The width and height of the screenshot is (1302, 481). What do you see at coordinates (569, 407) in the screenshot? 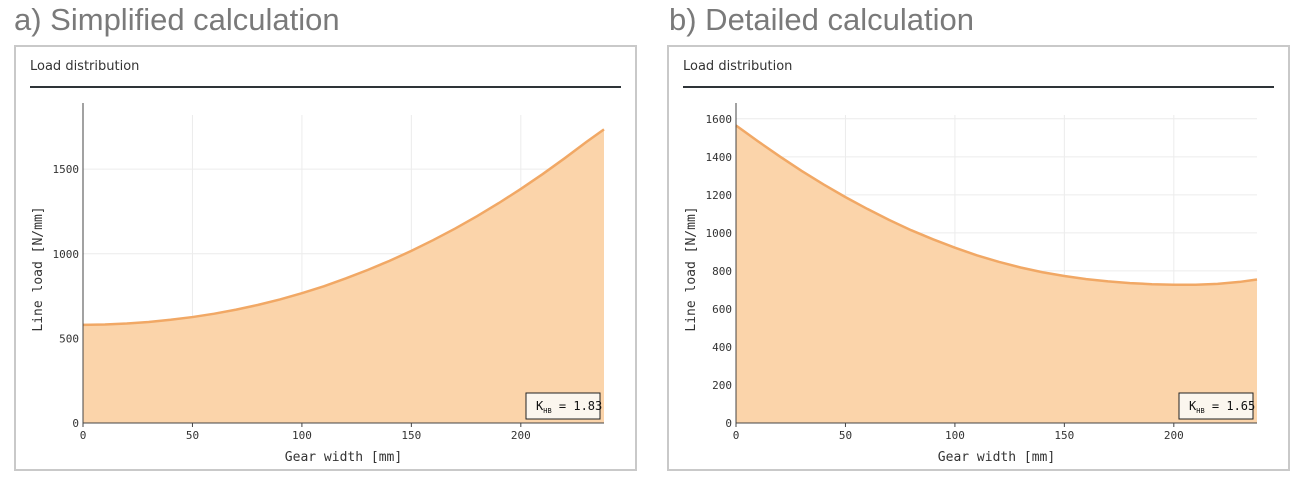
I see `khb-label: KHB = 1.83` at bounding box center [569, 407].